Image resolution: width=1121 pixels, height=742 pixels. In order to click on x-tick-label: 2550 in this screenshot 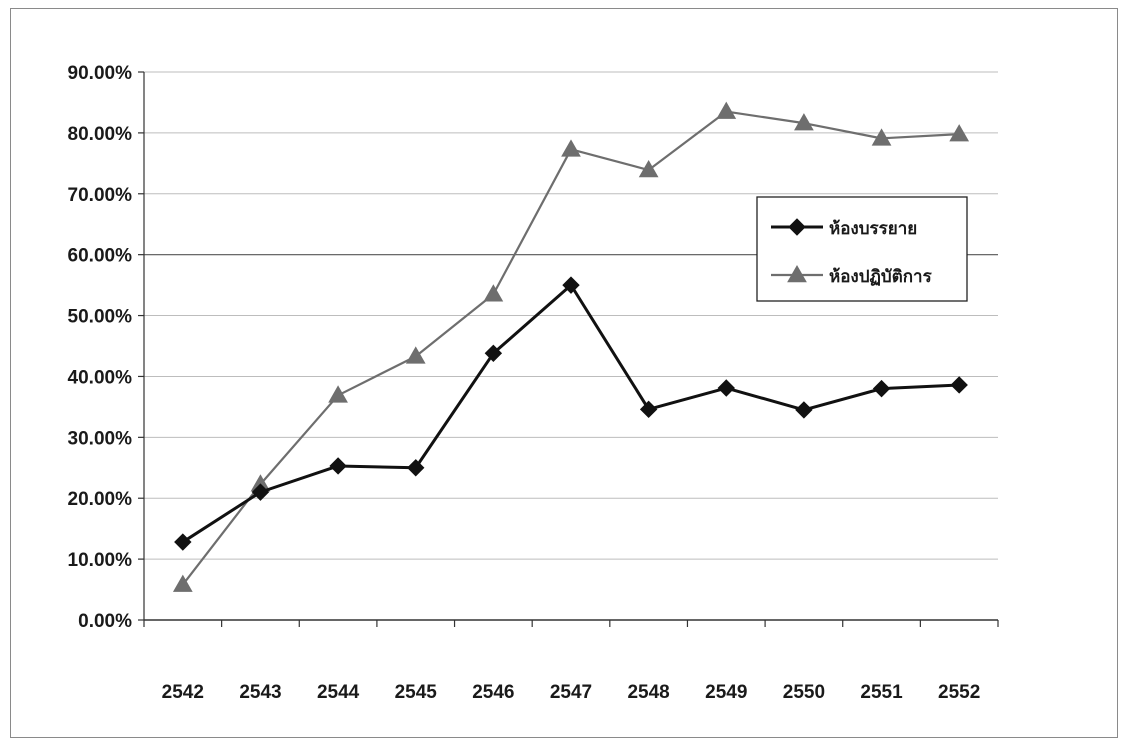, I will do `click(804, 692)`.